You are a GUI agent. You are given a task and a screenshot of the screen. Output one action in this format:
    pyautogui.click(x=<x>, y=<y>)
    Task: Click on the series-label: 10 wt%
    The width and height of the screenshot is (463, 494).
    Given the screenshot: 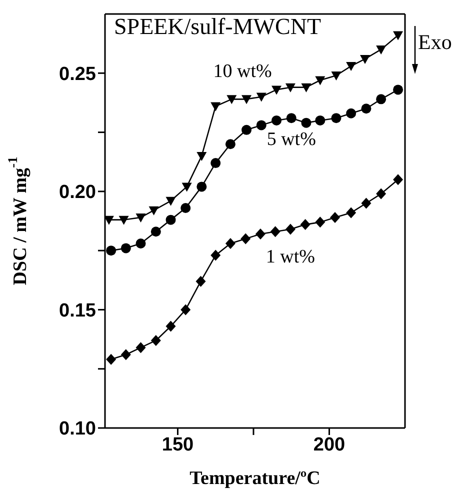 What is the action you would take?
    pyautogui.click(x=242, y=71)
    